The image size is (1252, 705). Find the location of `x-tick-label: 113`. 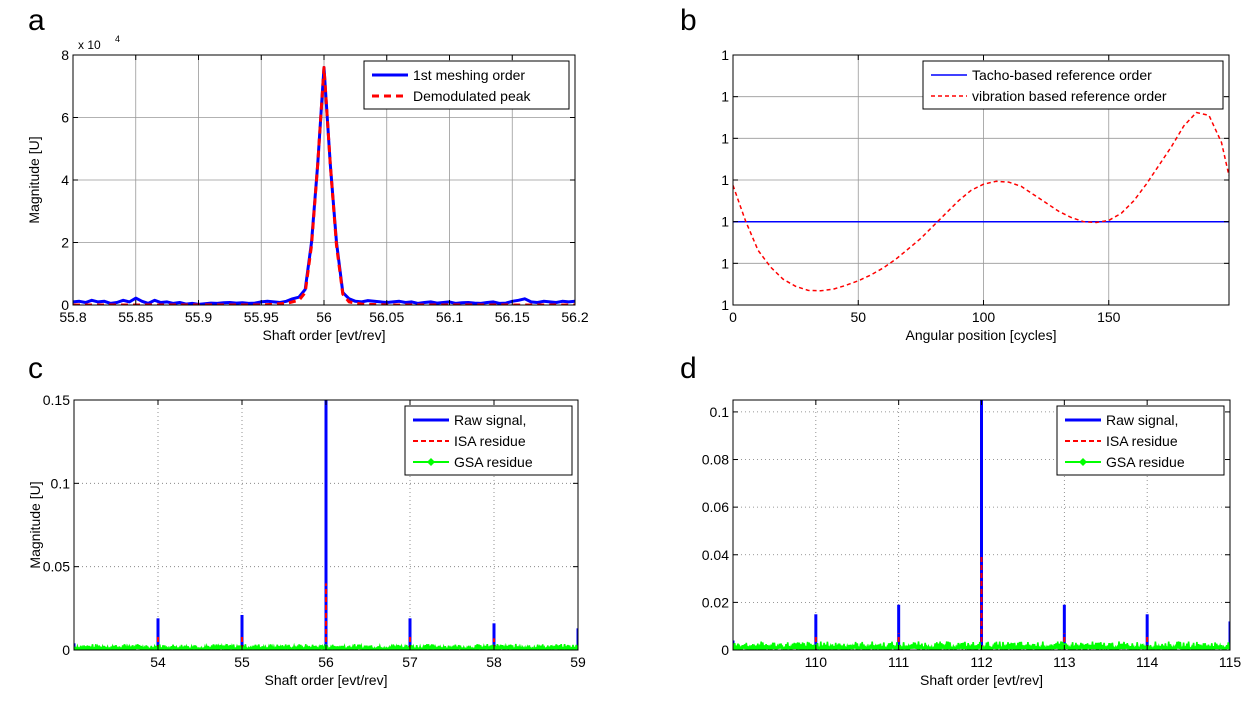

x-tick-label: 113 is located at coordinates (1064, 662).